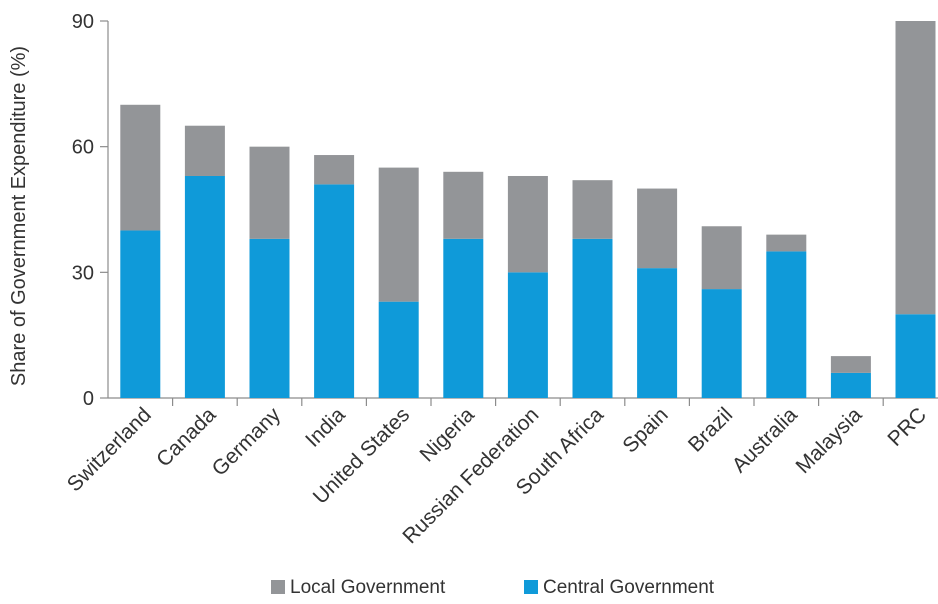 The width and height of the screenshot is (938, 604). I want to click on legend-label: Local Government, so click(368, 587).